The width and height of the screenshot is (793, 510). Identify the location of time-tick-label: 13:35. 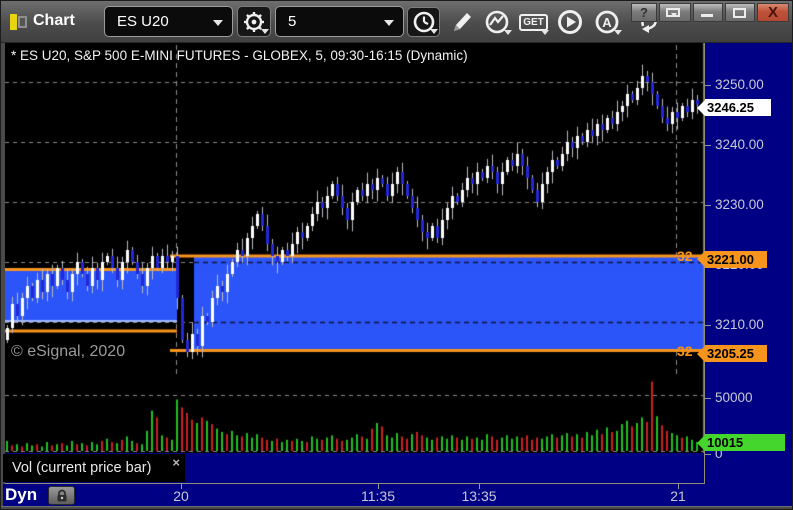
(479, 496).